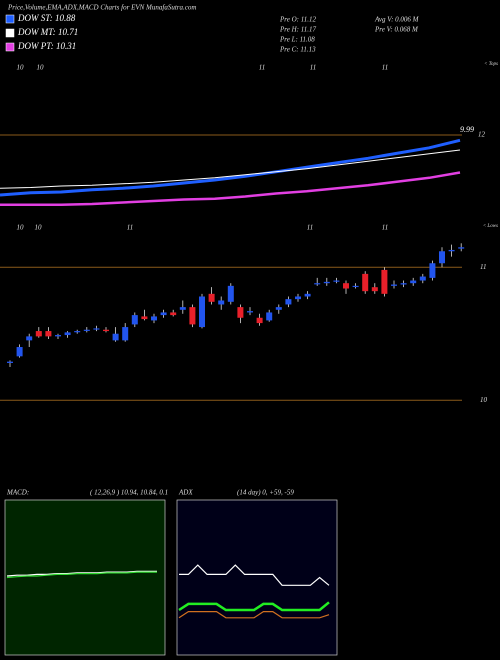  Describe the element at coordinates (467, 129) in the screenshot. I see `price-annotation: 9.99` at that location.